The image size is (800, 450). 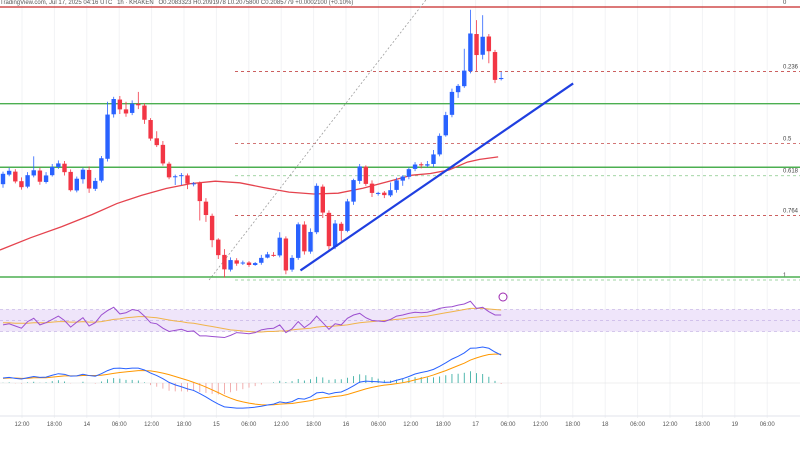 What do you see at coordinates (605, 425) in the screenshot?
I see `time-tick-label: 18` at bounding box center [605, 425].